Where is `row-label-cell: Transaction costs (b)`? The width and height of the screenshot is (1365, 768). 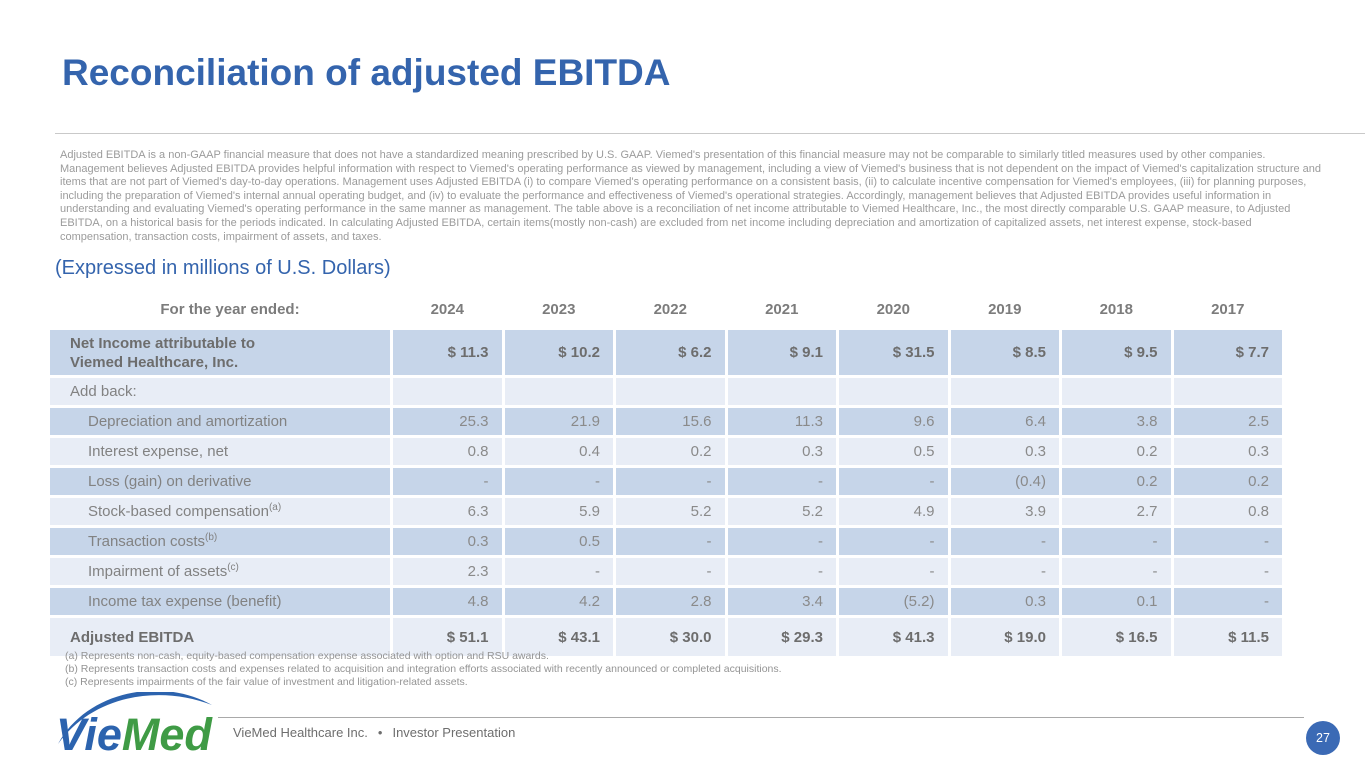
row-label-cell: Transaction costs (b) is located at coordinates (220, 541).